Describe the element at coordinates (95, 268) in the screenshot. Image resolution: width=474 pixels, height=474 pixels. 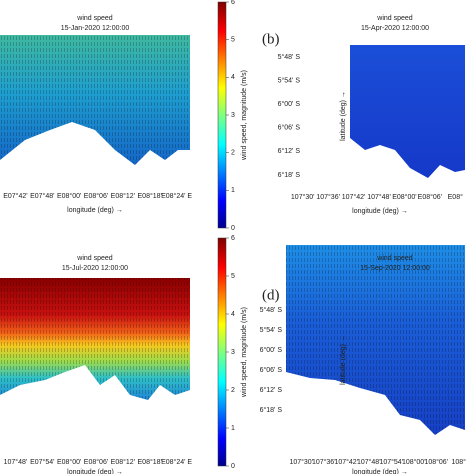
I see `panel-subtitle: 15-Jul-2020 12:00:00` at that location.